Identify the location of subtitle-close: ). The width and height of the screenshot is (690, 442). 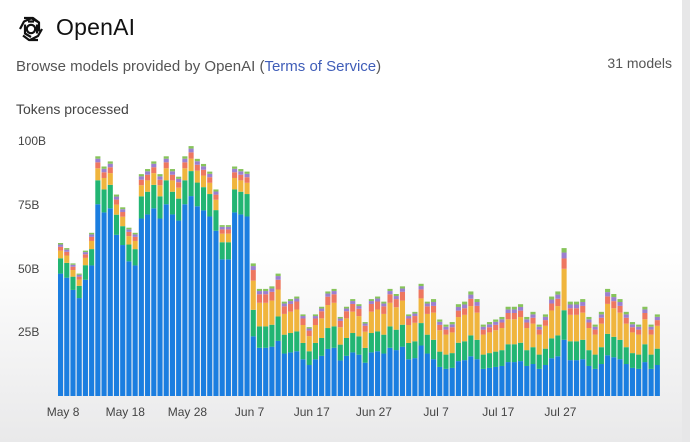
(379, 66).